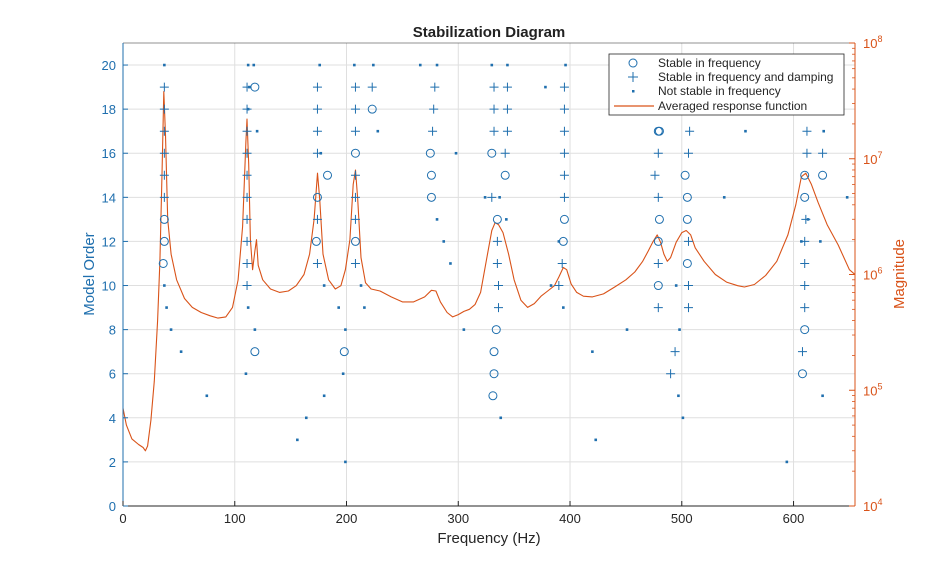 Image resolution: width=946 pixels, height=574 pixels. What do you see at coordinates (745, 77) in the screenshot?
I see `legend-label-stable-damping: Stable in frequency and damping` at bounding box center [745, 77].